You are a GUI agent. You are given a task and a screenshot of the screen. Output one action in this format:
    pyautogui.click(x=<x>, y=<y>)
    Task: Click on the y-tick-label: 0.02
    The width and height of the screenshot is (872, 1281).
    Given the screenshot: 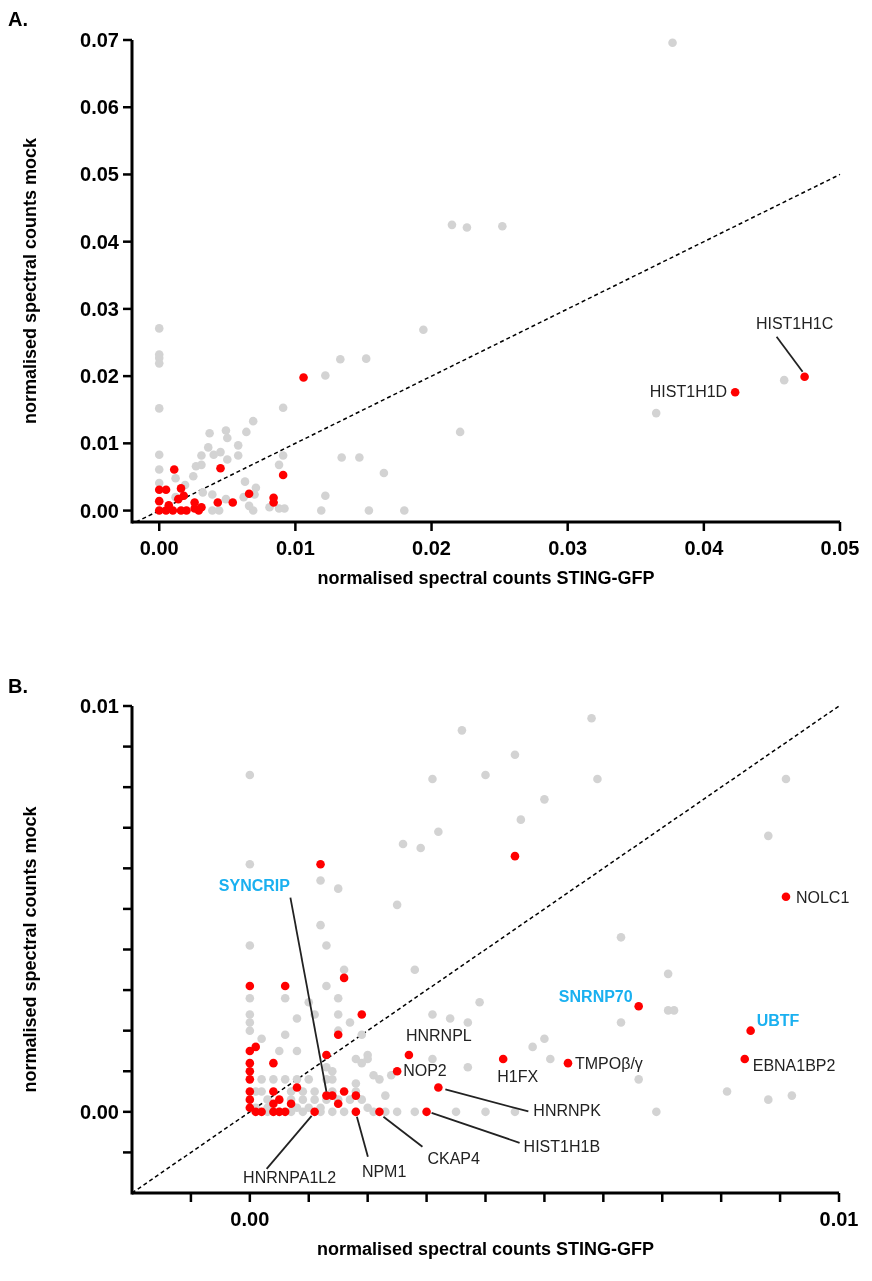 What is the action you would take?
    pyautogui.click(x=99, y=376)
    